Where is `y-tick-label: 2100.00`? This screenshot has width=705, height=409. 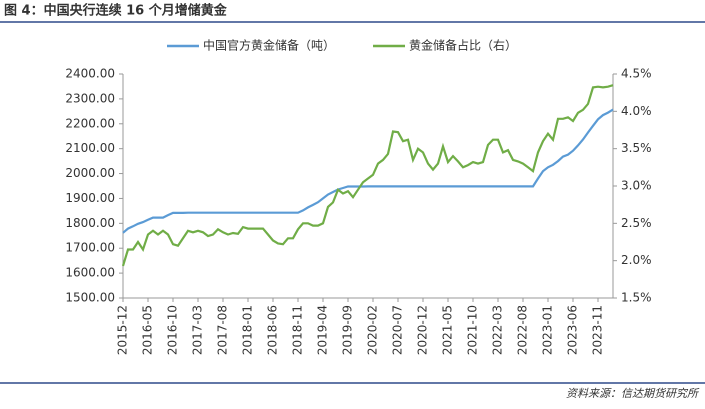 y-tick-label: 2100.00 is located at coordinates (90, 148).